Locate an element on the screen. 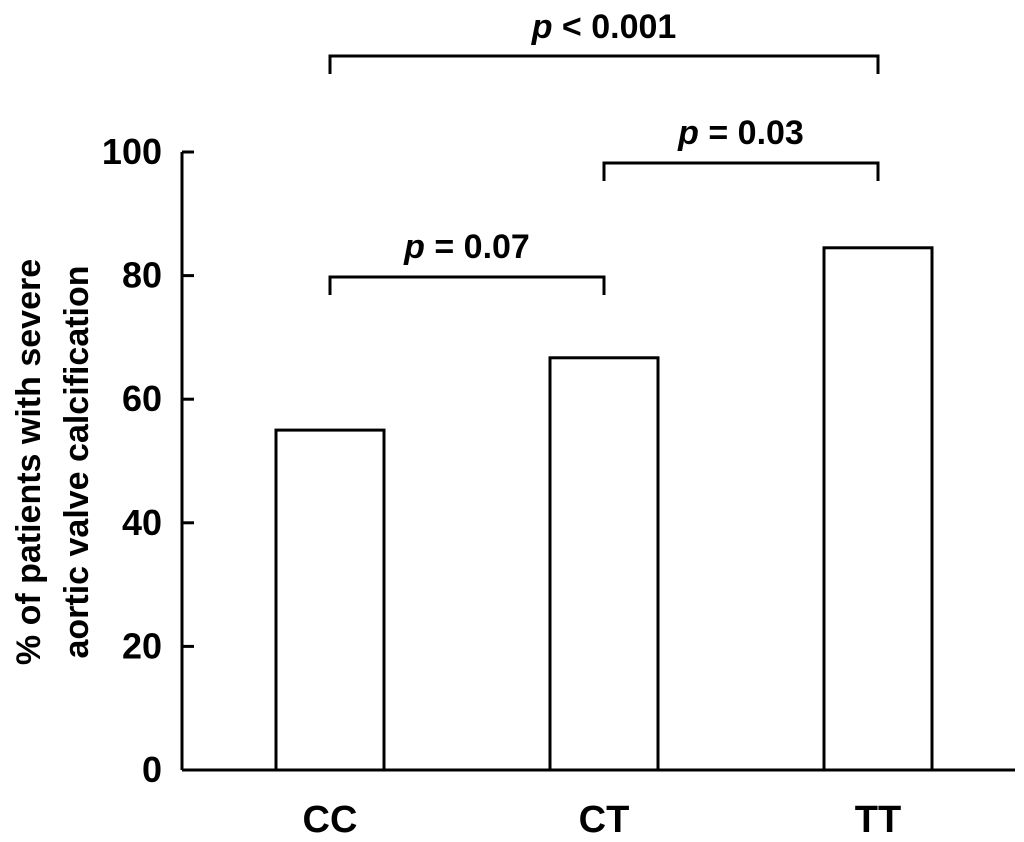 This screenshot has height=842, width=1024. p-value-label: p = 0.07 is located at coordinates (466, 247).